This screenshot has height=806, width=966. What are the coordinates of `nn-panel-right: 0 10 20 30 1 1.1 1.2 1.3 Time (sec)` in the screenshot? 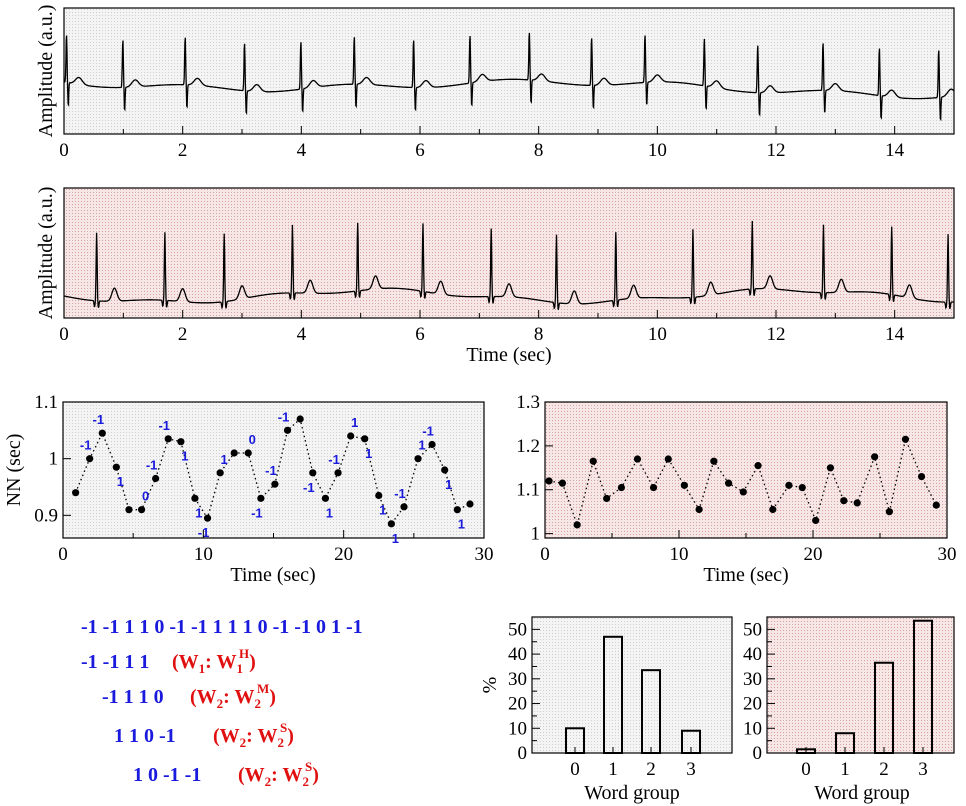 It's located at (736, 489).